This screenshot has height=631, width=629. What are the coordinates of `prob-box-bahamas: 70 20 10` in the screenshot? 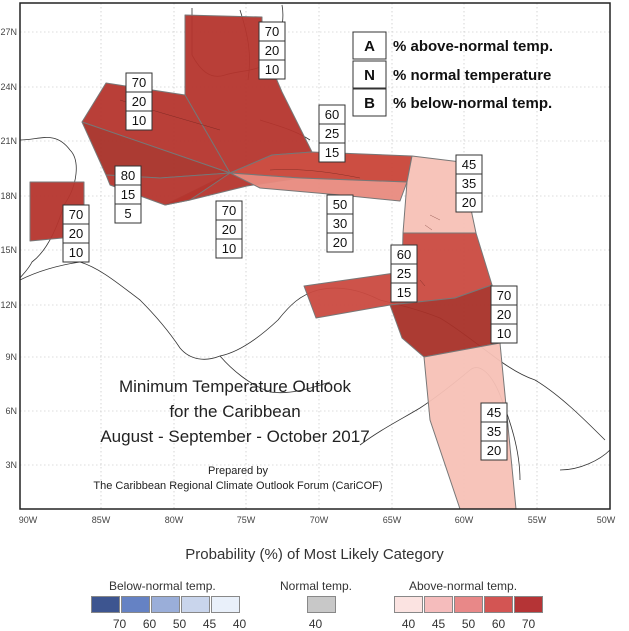 It's located at (272, 50).